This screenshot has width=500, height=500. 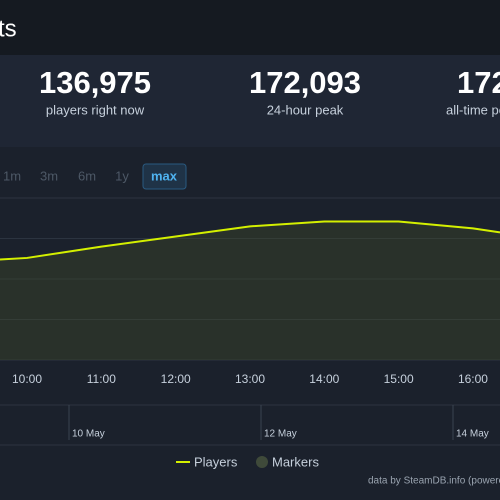 I want to click on navigator-label: 10 May, so click(x=88, y=434).